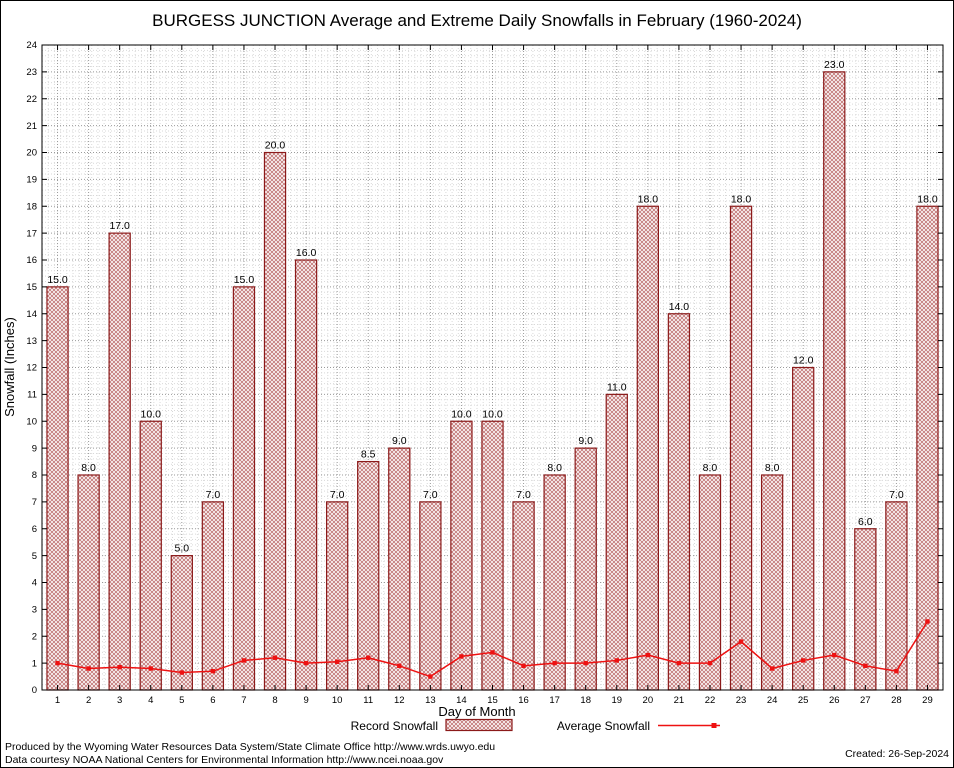  Describe the element at coordinates (88, 700) in the screenshot. I see `x-tick-label: 2` at that location.